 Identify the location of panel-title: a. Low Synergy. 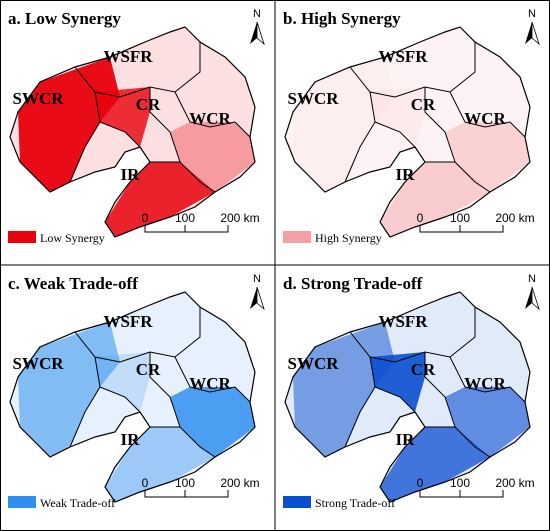
(64, 18).